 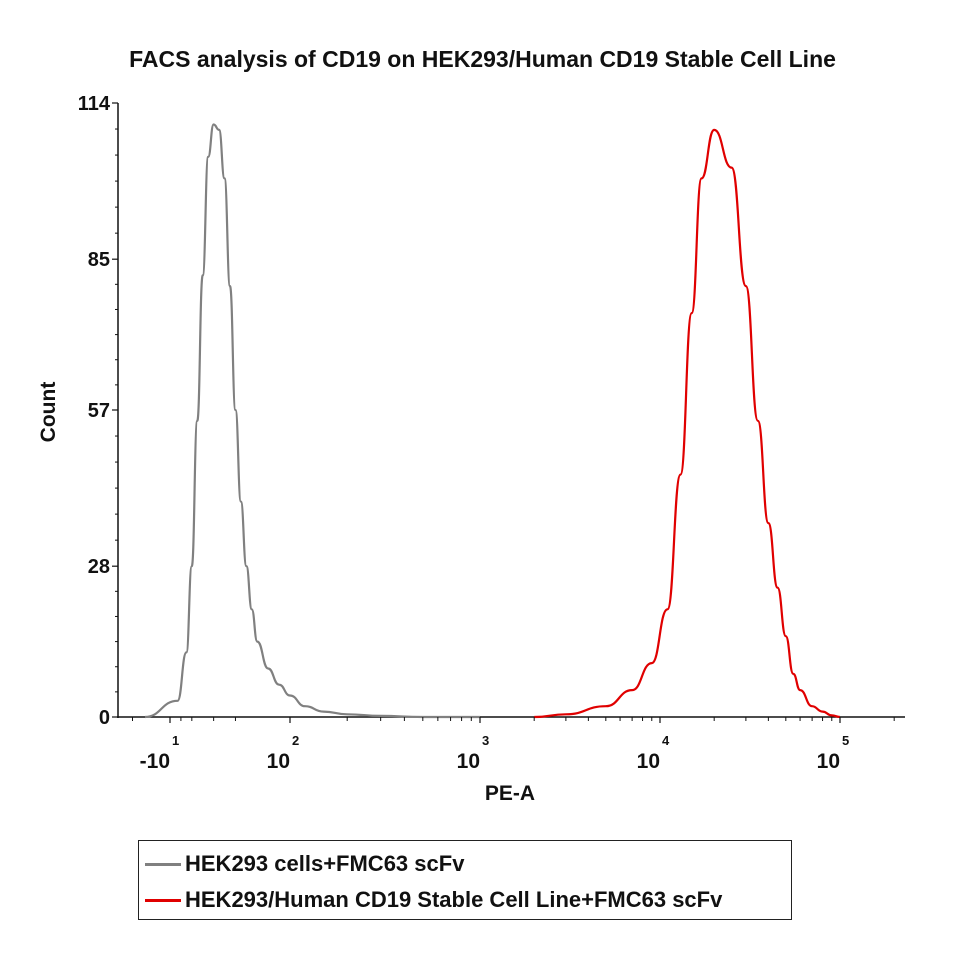 What do you see at coordinates (175, 740) in the screenshot?
I see `x-tick-exponent: 1` at bounding box center [175, 740].